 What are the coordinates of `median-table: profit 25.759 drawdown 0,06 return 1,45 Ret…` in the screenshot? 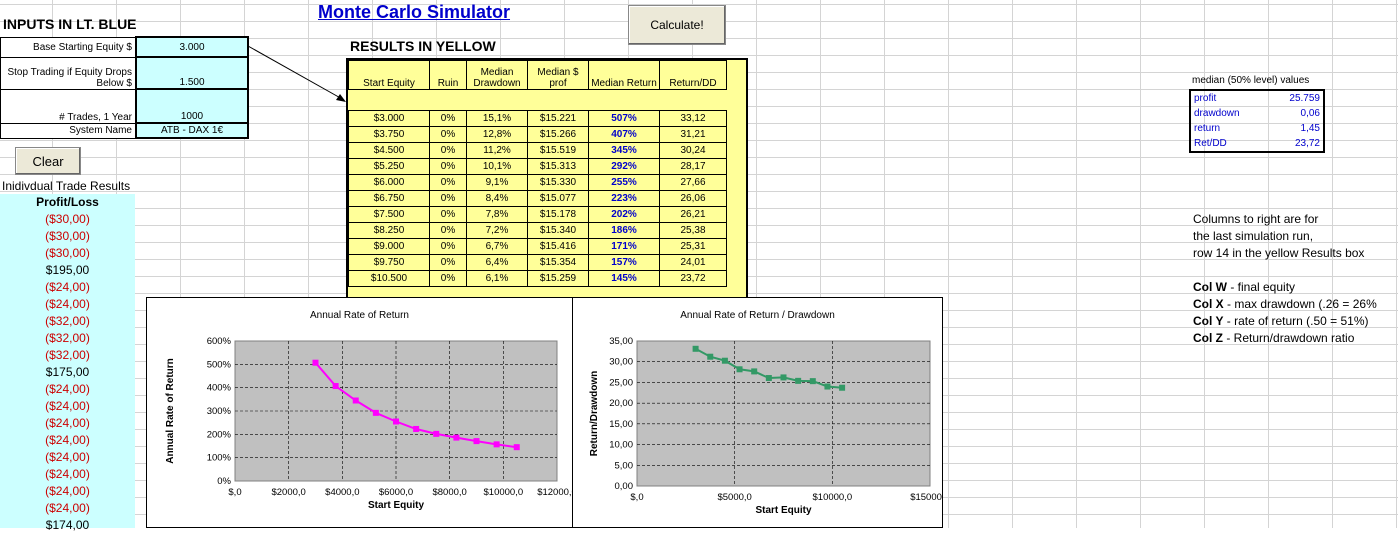 It's located at (1257, 121).